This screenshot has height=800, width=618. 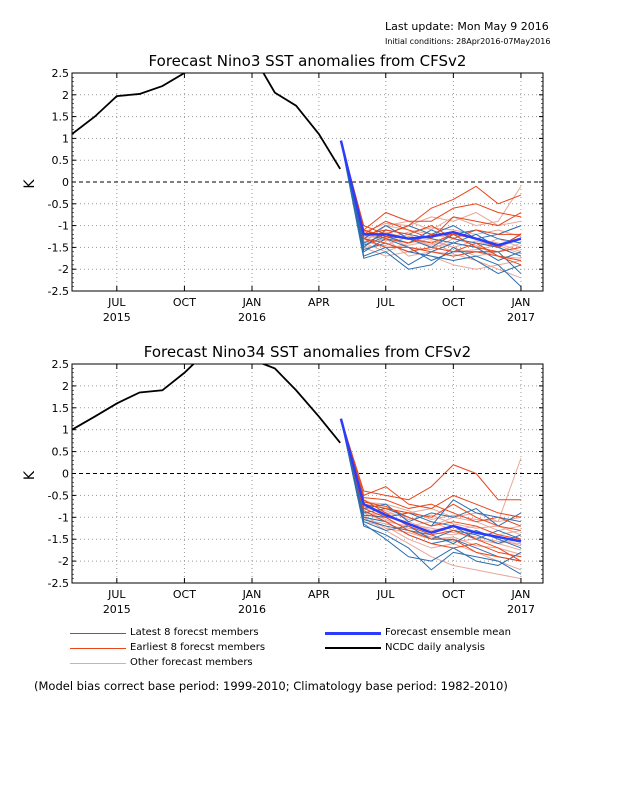 What do you see at coordinates (448, 632) in the screenshot?
I see `legend-label-mean: Forecast ensemble mean` at bounding box center [448, 632].